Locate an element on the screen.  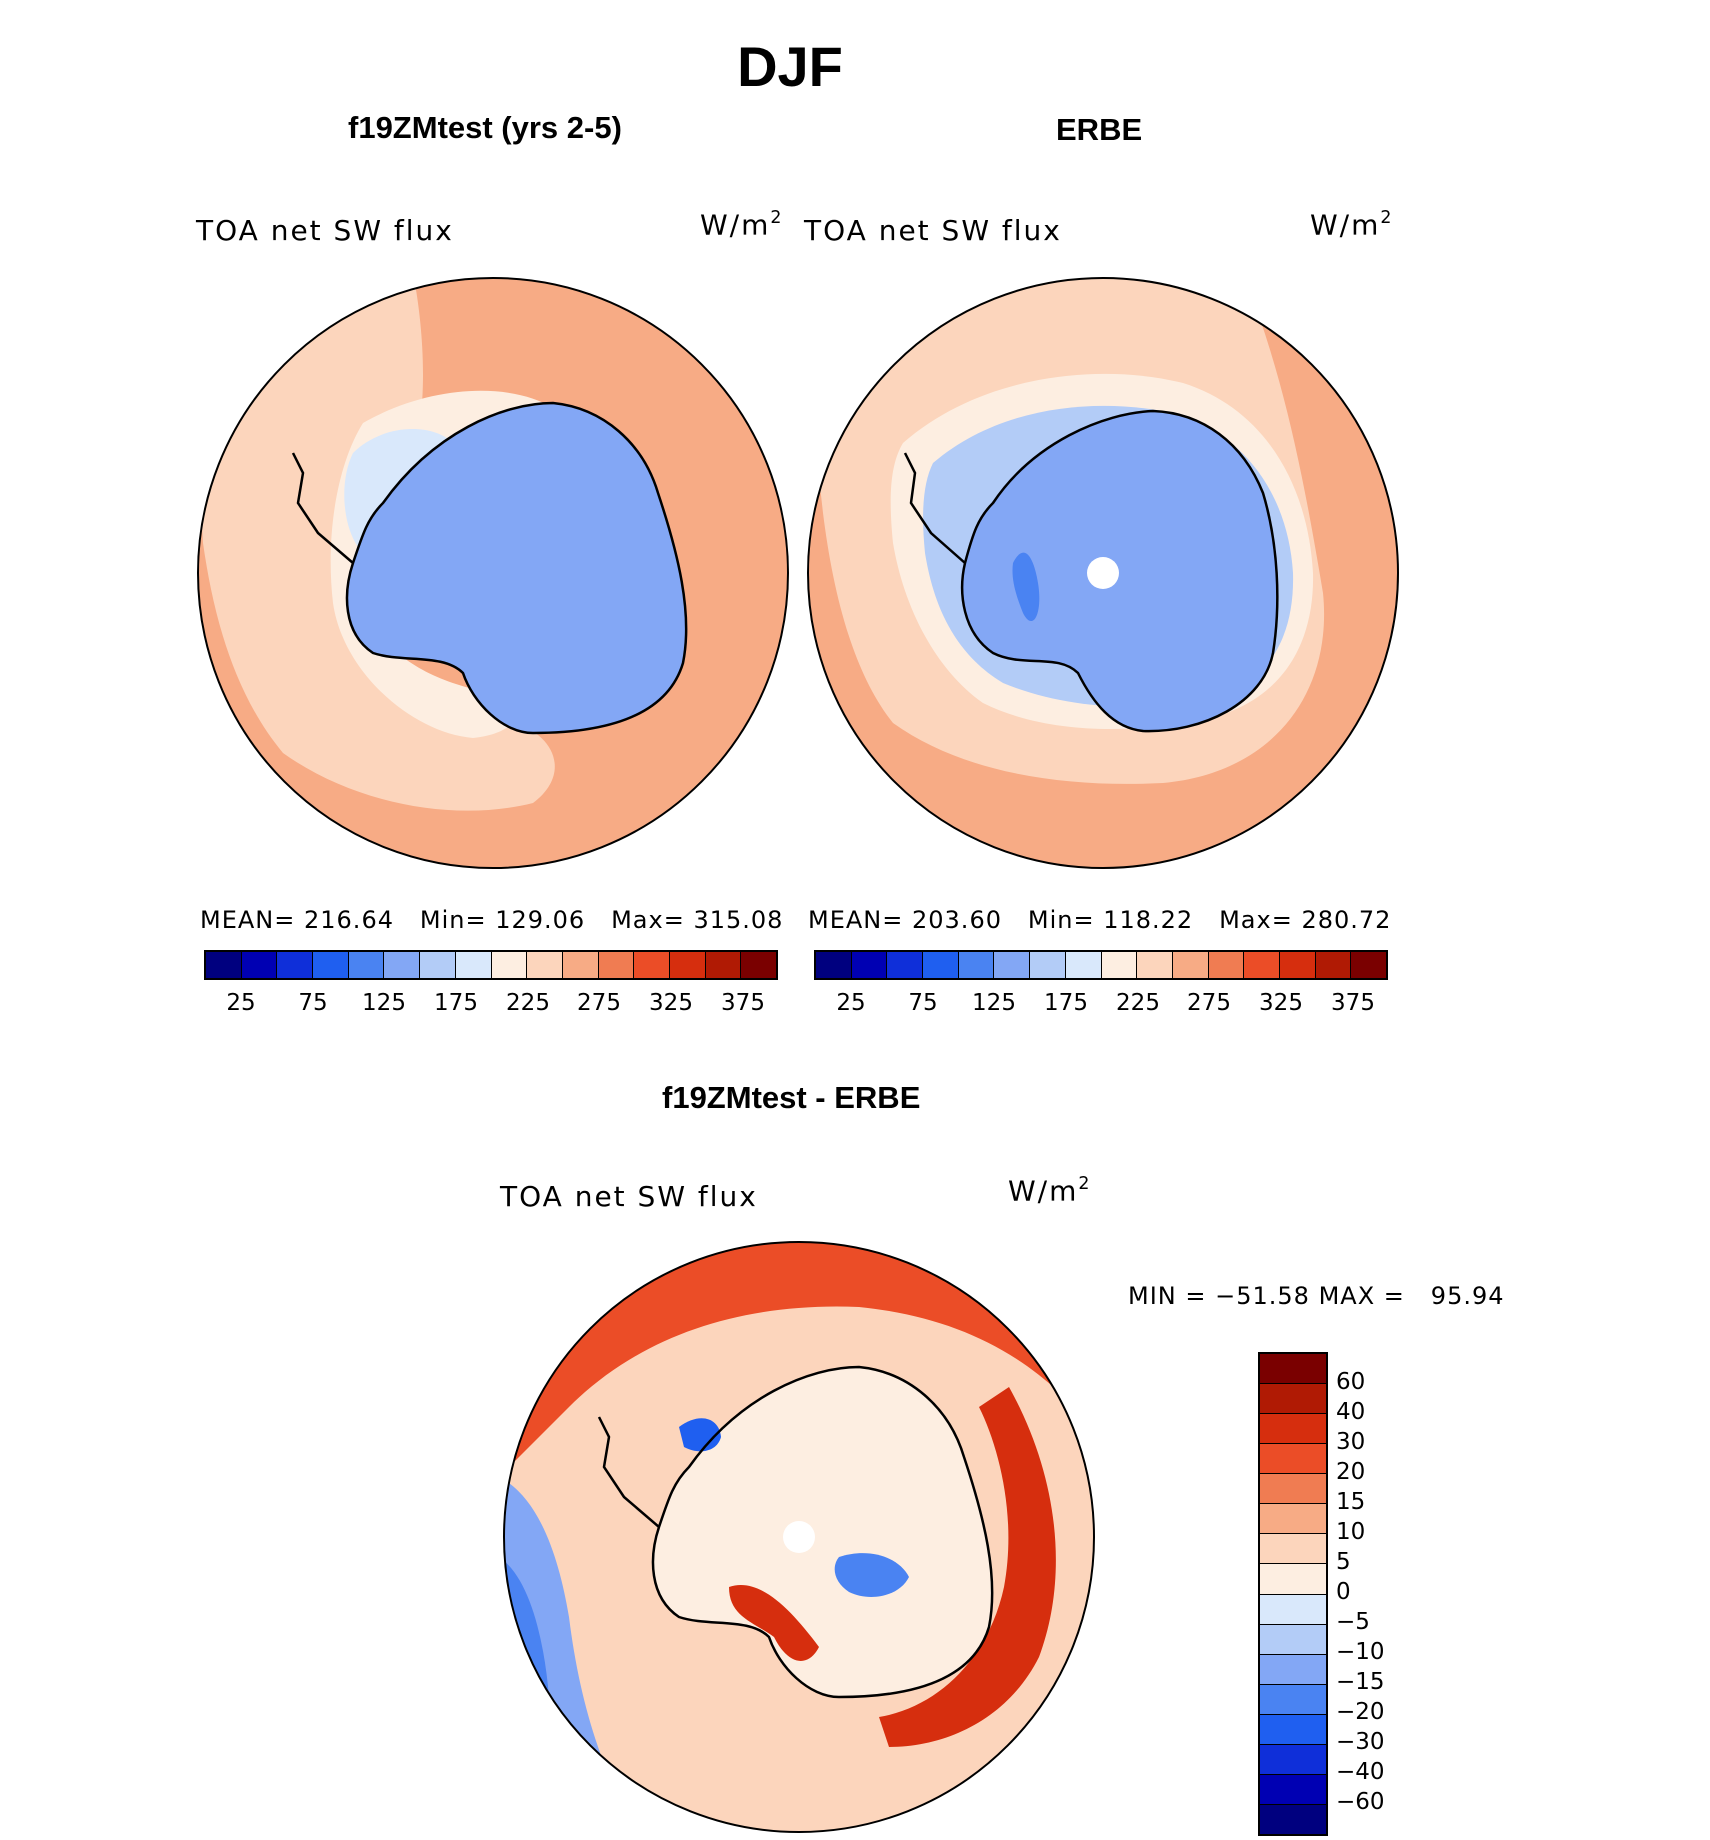
panel1-map is located at coordinates (493, 573).